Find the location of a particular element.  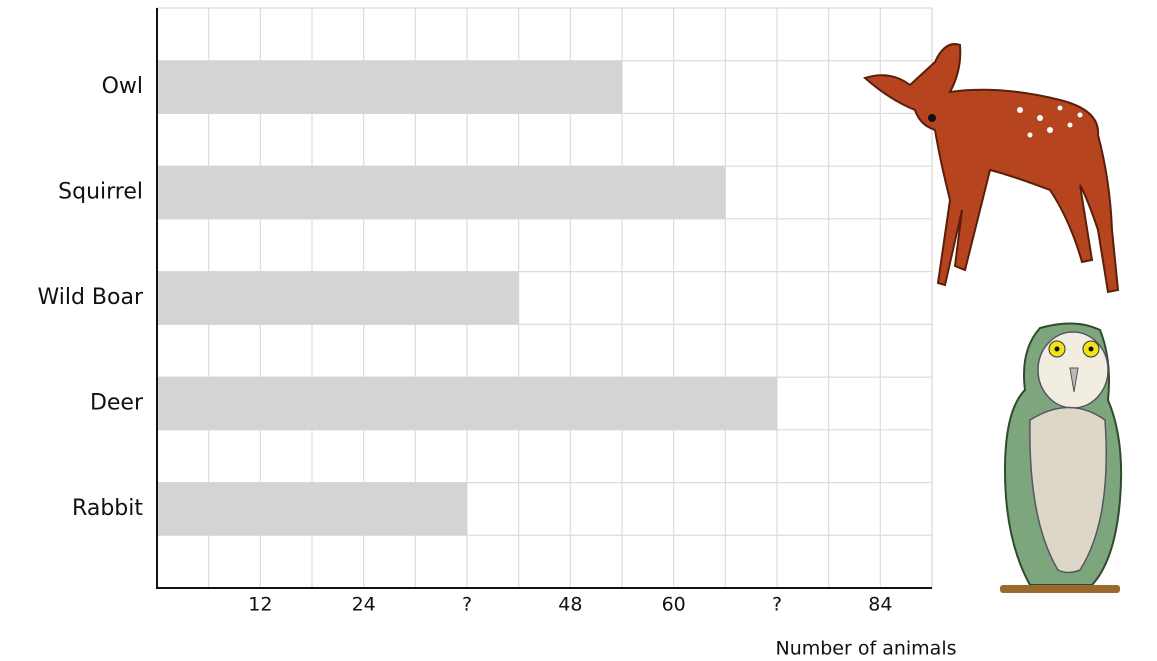

x-tick-label: 84 is located at coordinates (880, 605).